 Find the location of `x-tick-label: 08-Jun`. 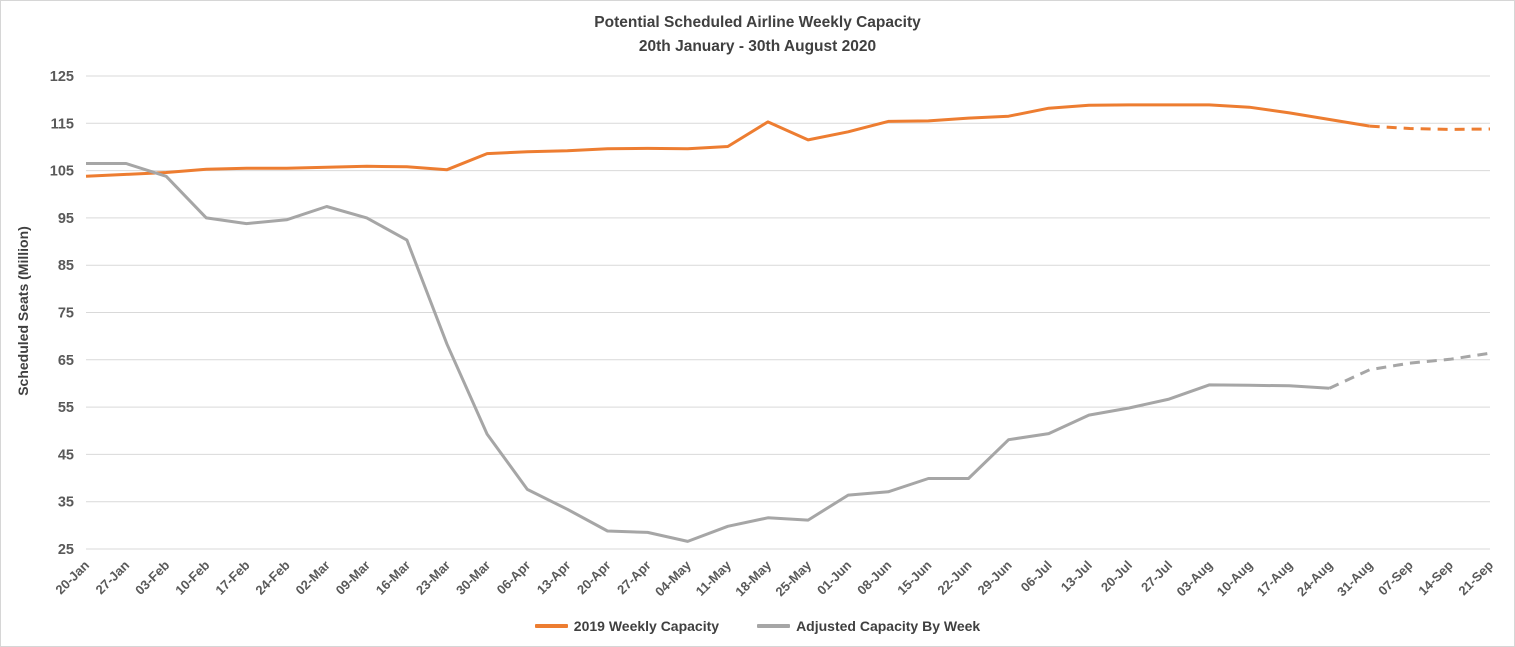

x-tick-label: 08-Jun is located at coordinates (874, 577).